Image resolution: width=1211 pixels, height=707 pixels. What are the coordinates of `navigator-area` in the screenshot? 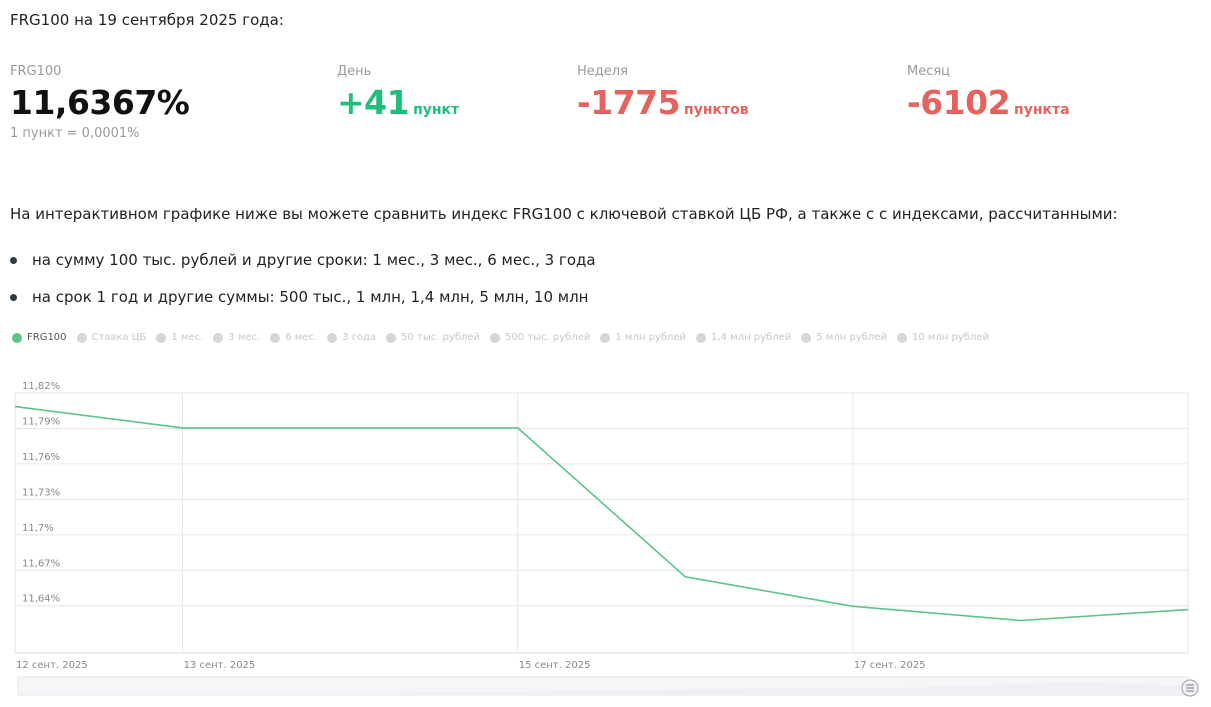 It's located at (603, 688).